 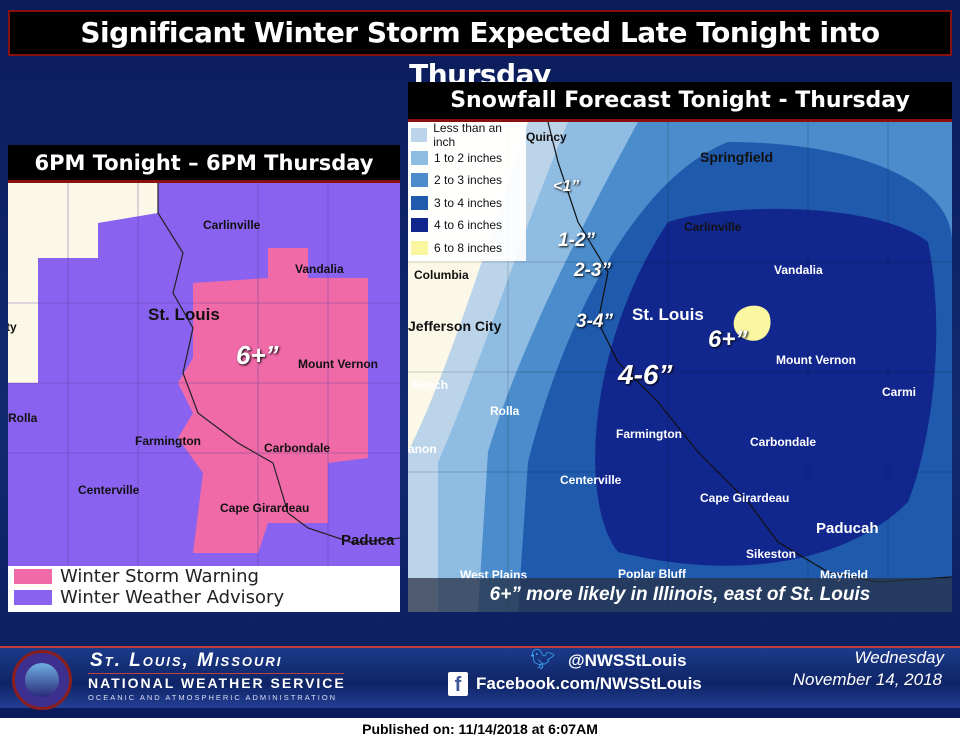 What do you see at coordinates (273, 400) in the screenshot?
I see `winter-storm-warning-area` at bounding box center [273, 400].